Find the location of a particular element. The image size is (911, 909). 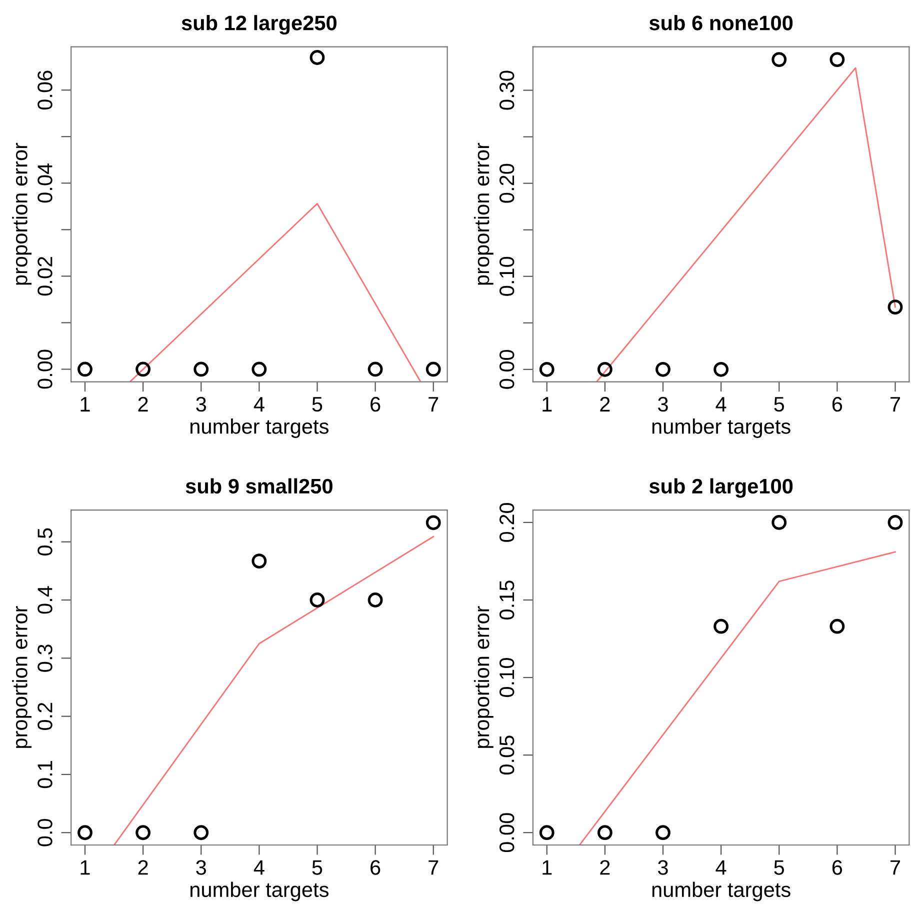

y-tick-label: 0.3 is located at coordinates (45, 658).